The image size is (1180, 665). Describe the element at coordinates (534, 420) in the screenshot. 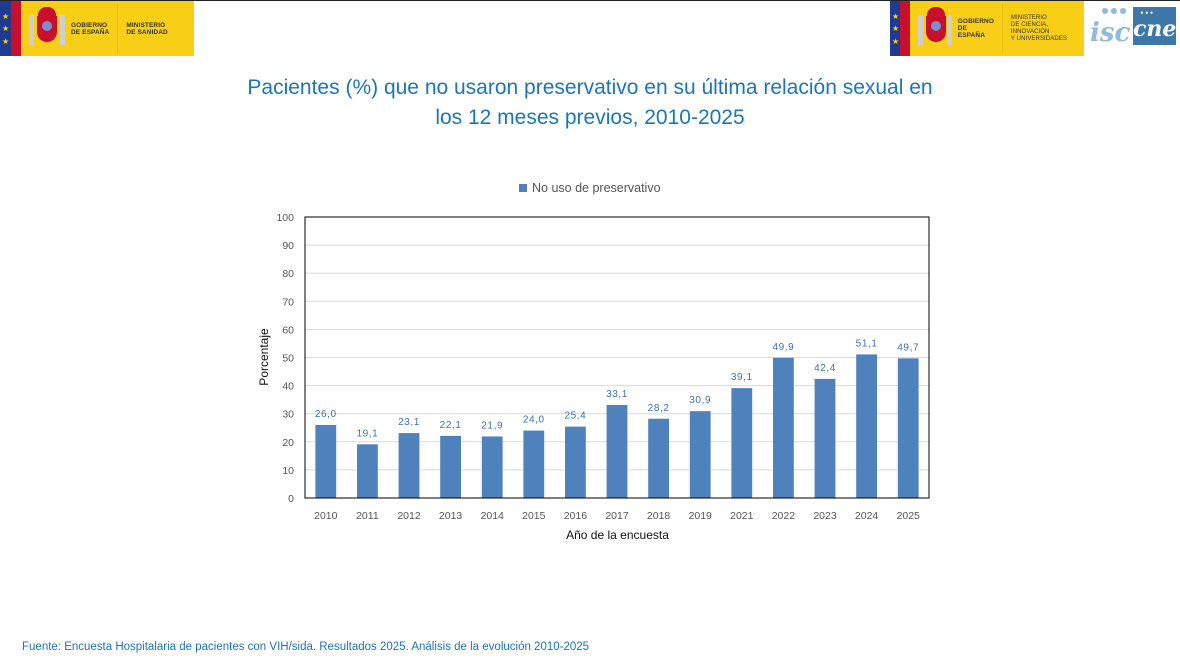

I see `data-label-2015: 24,0` at that location.